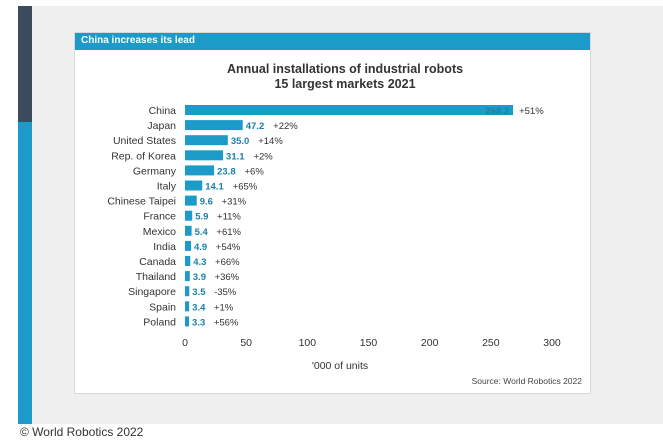 This screenshot has width=663, height=446. Describe the element at coordinates (187, 291) in the screenshot. I see `bar-singapore` at that location.